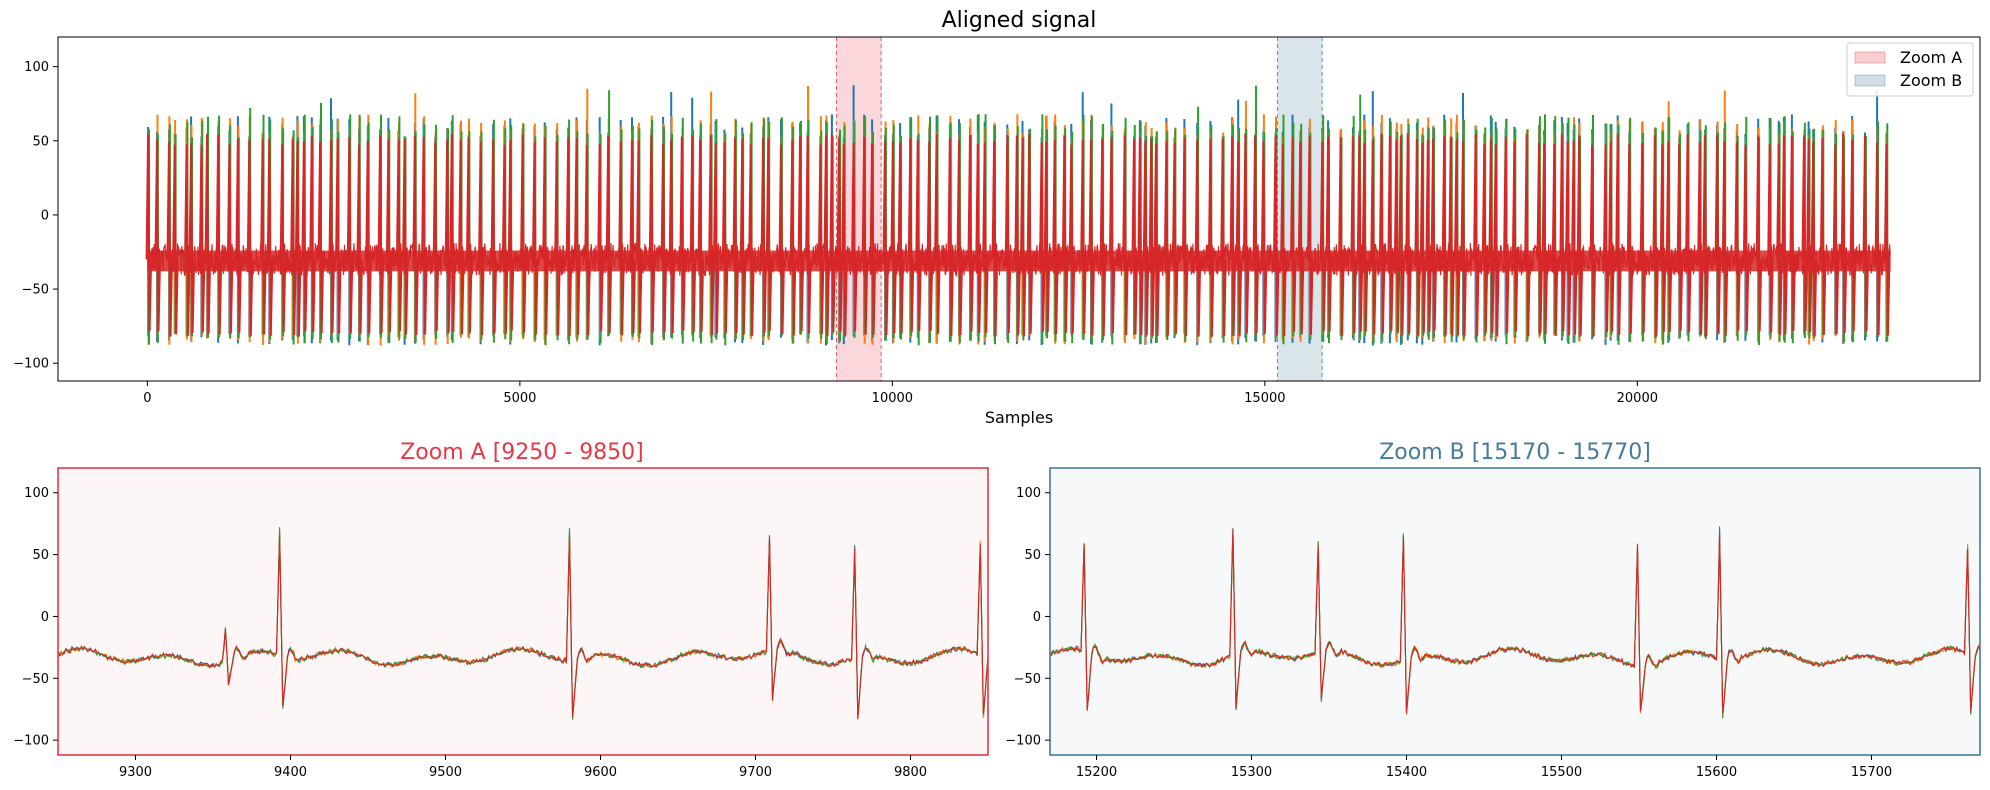 The image size is (1990, 790). I want to click on zoom-a-y-tick-label: −100, so click(31, 741).